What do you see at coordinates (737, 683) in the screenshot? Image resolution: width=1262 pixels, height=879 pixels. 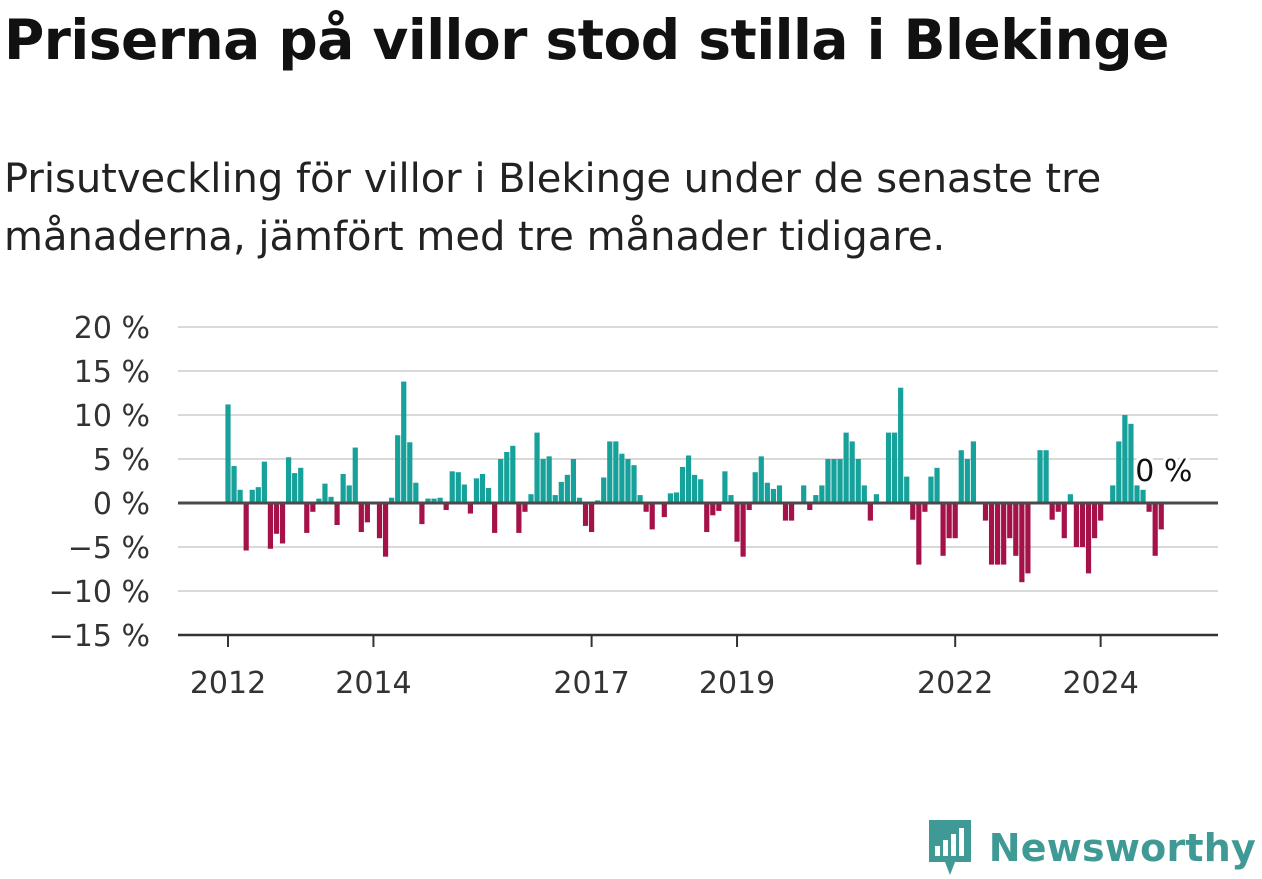 I see `x-tick-label: 2019` at bounding box center [737, 683].